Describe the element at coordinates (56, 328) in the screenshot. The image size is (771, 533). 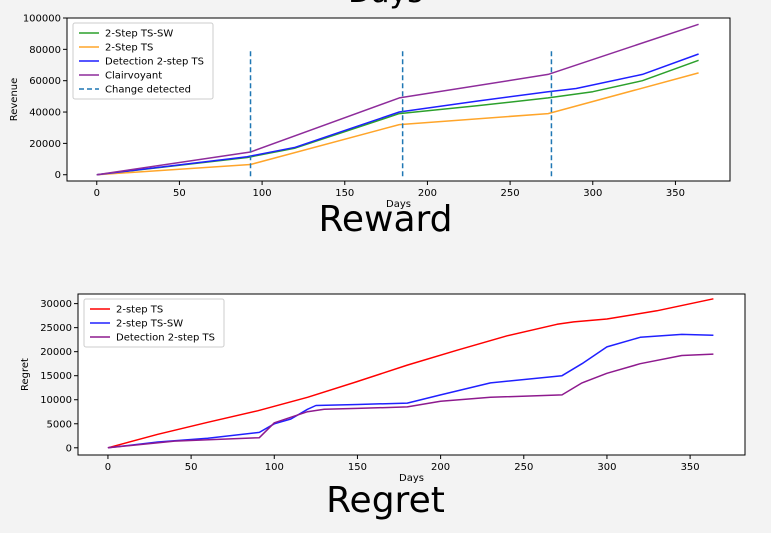
I see `regret-y-tick-label: 25000` at that location.